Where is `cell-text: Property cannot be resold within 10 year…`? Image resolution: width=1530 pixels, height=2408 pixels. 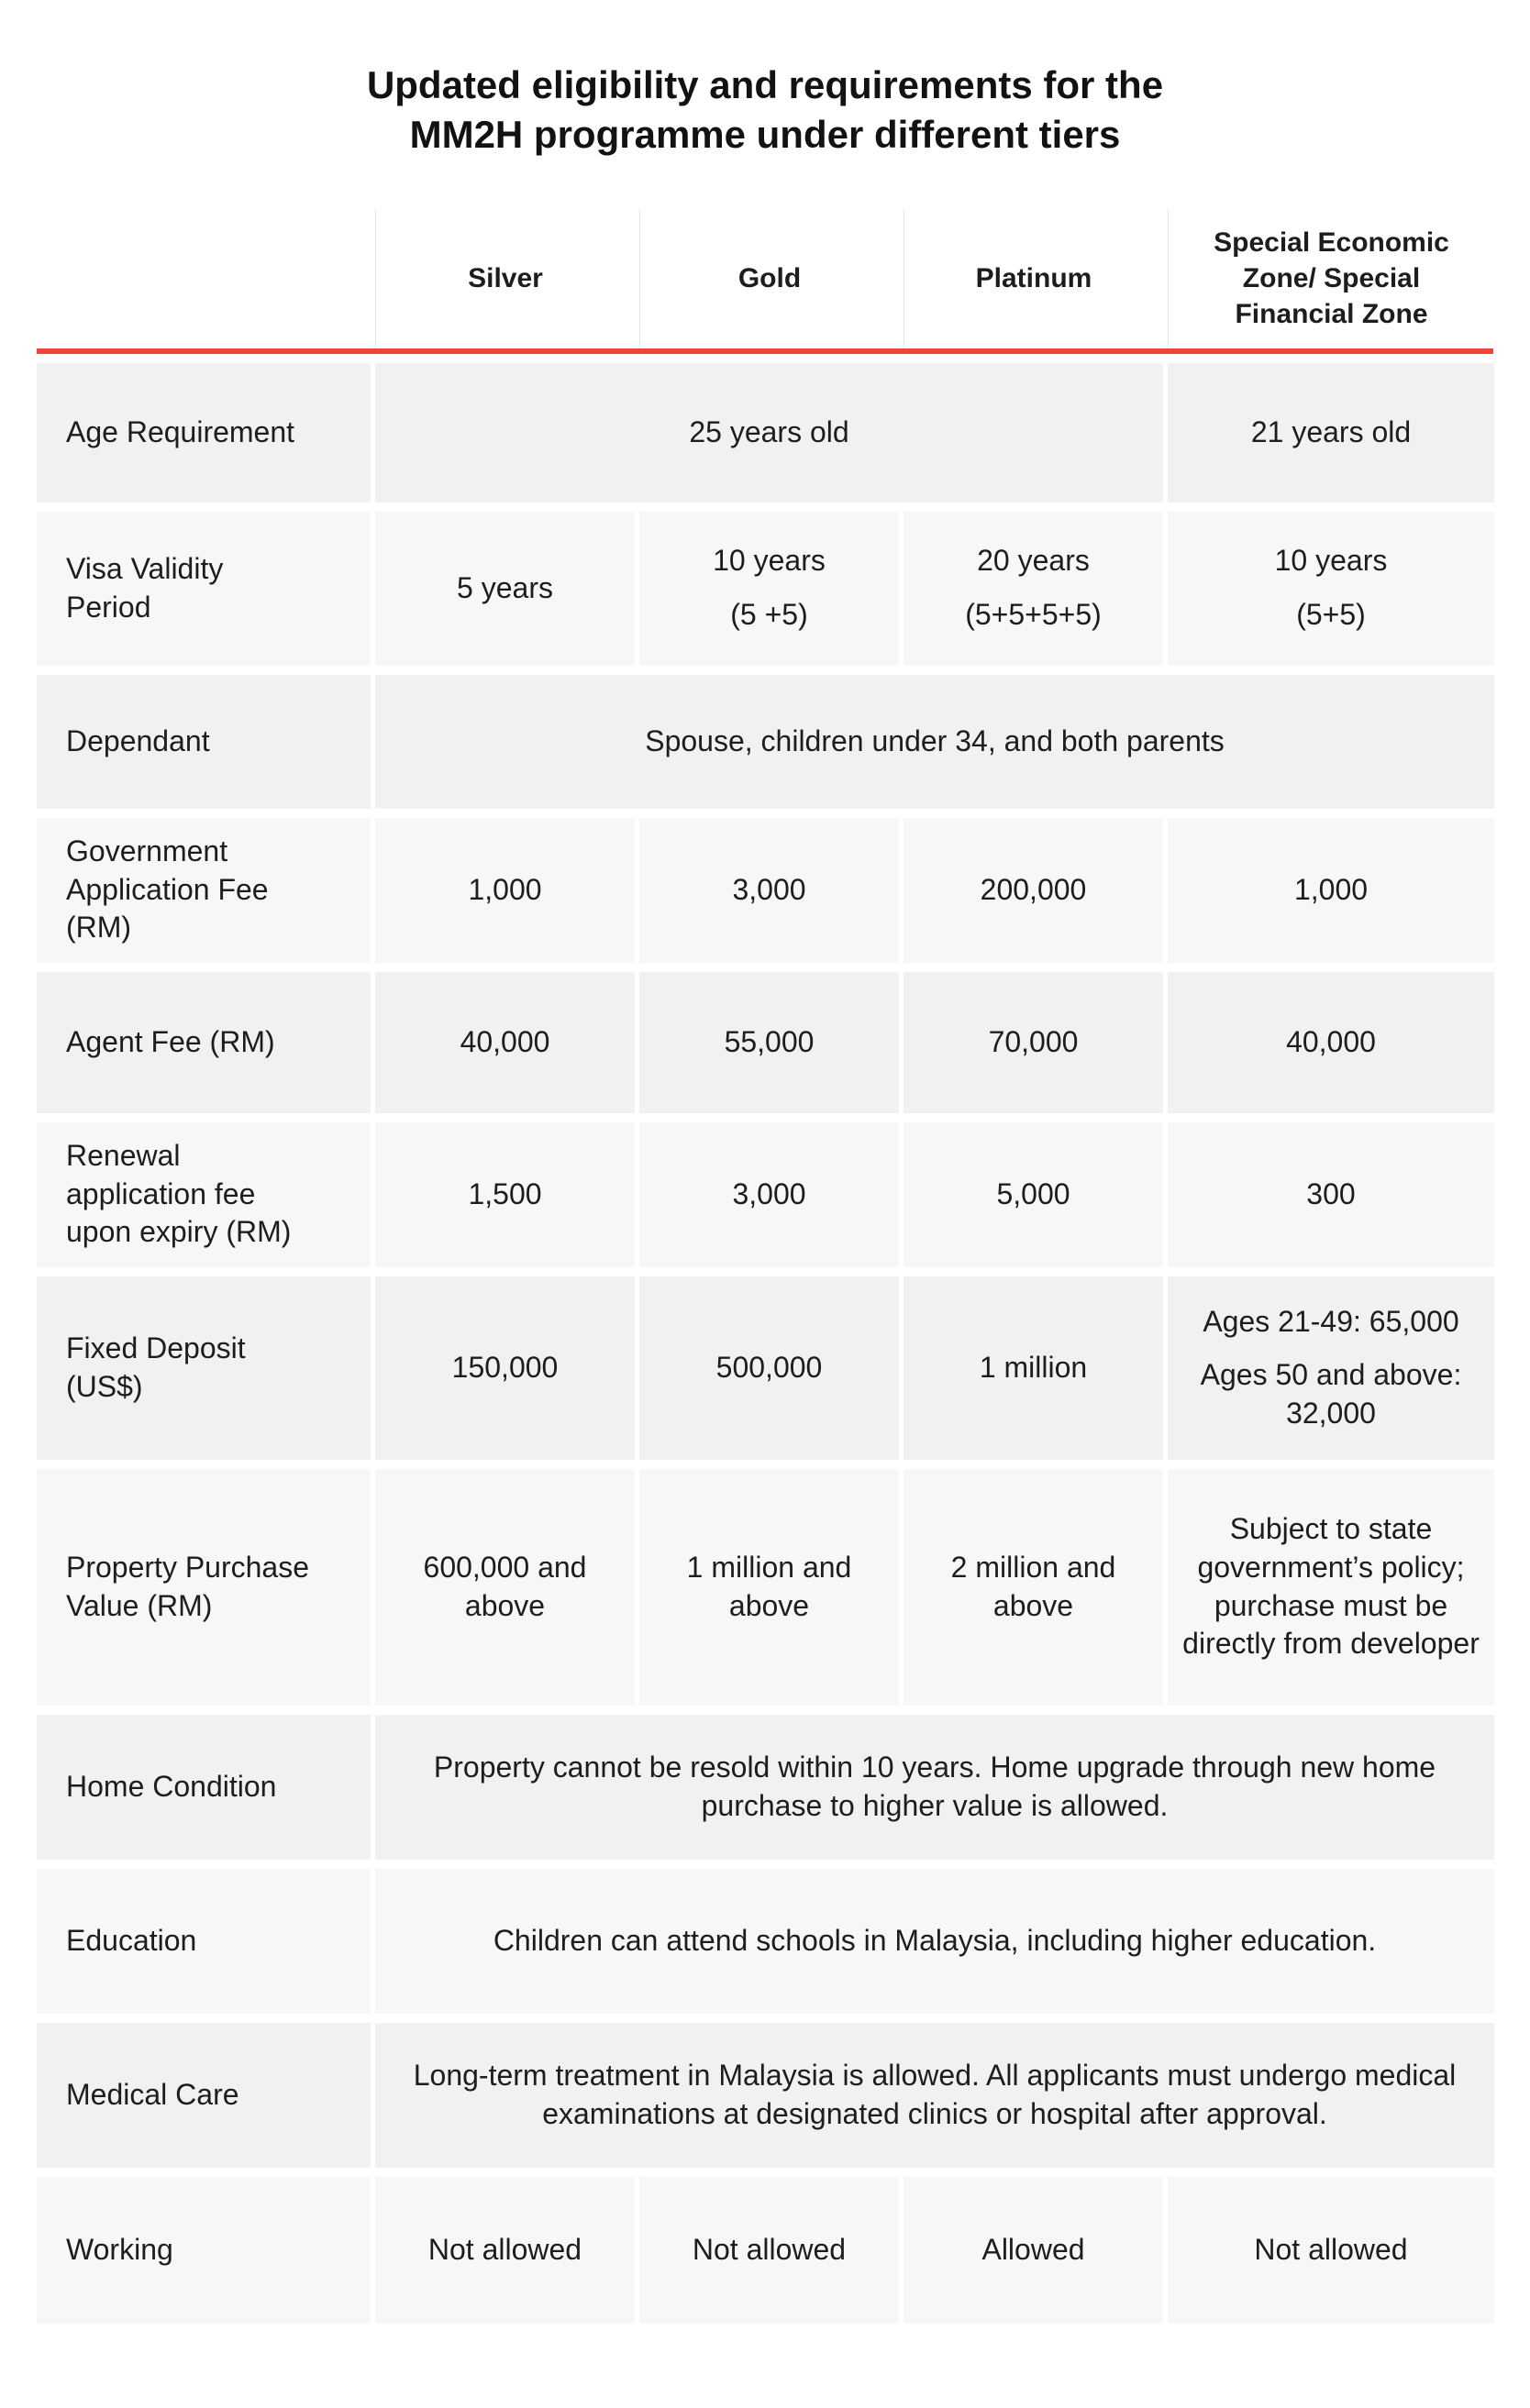 cell-text: Property cannot be resold within 10 year… is located at coordinates (934, 1786).